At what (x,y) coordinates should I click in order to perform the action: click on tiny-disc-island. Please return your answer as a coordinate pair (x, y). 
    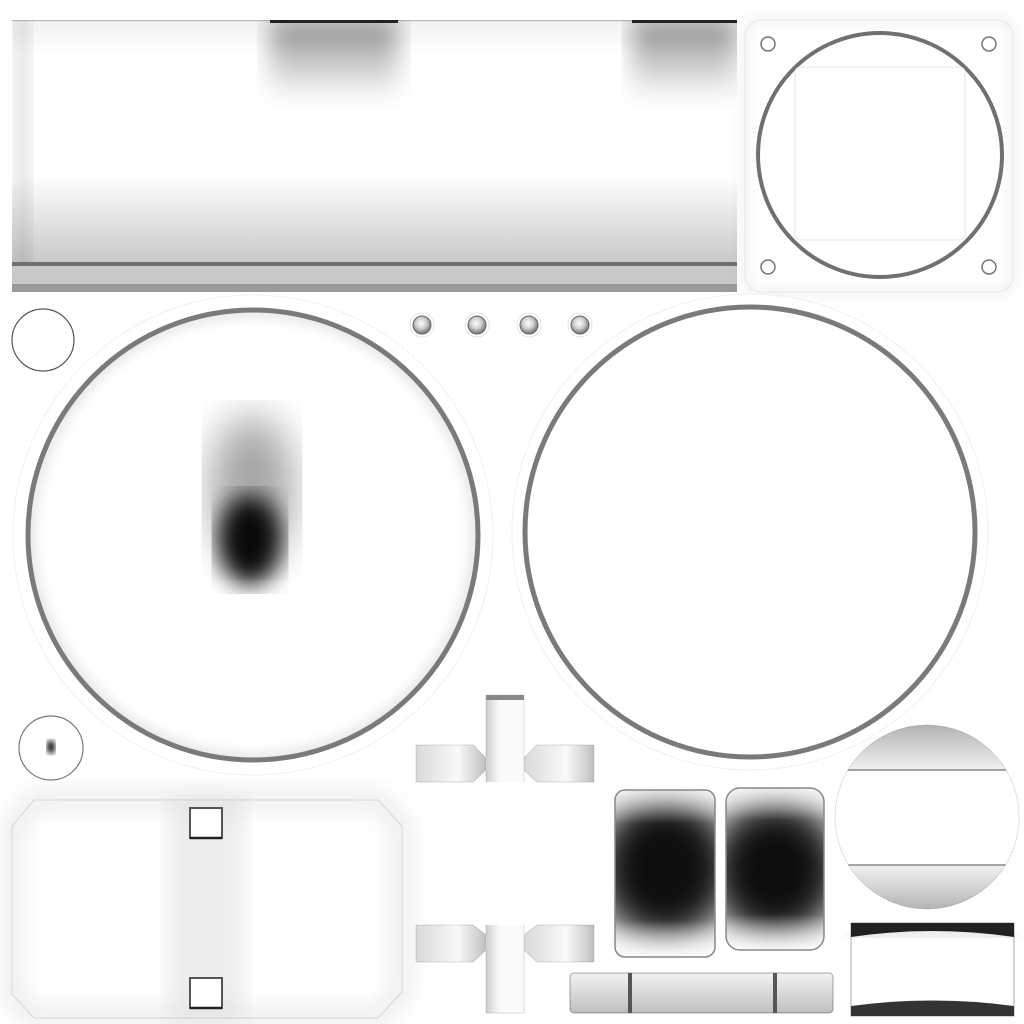
    Looking at the image, I should click on (51, 748).